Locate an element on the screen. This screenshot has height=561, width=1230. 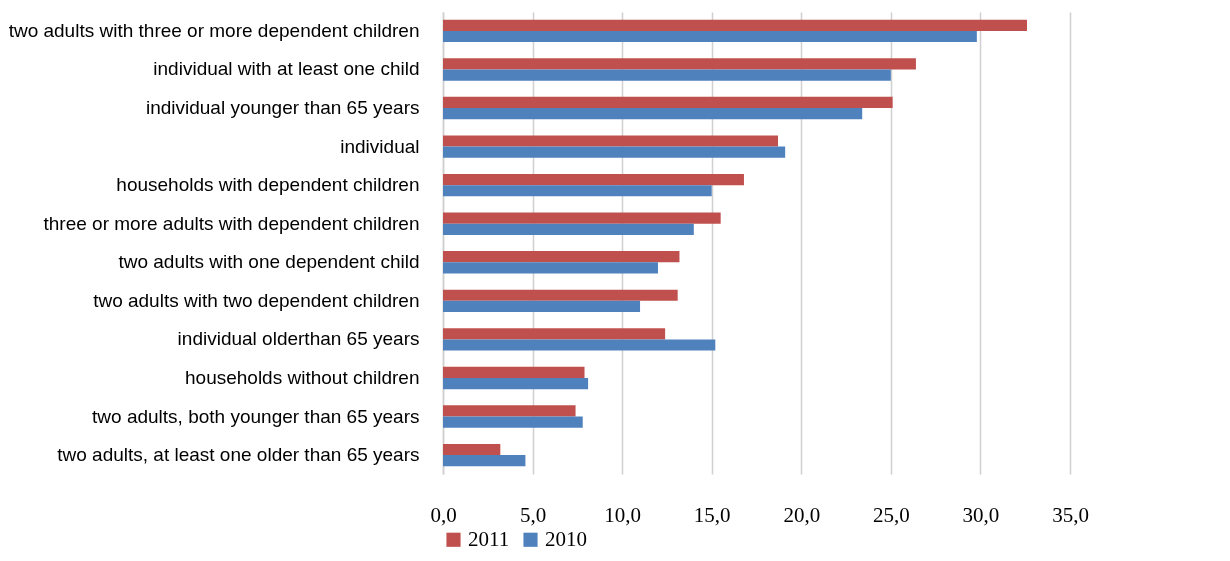
legend-label: 2010 is located at coordinates (566, 538).